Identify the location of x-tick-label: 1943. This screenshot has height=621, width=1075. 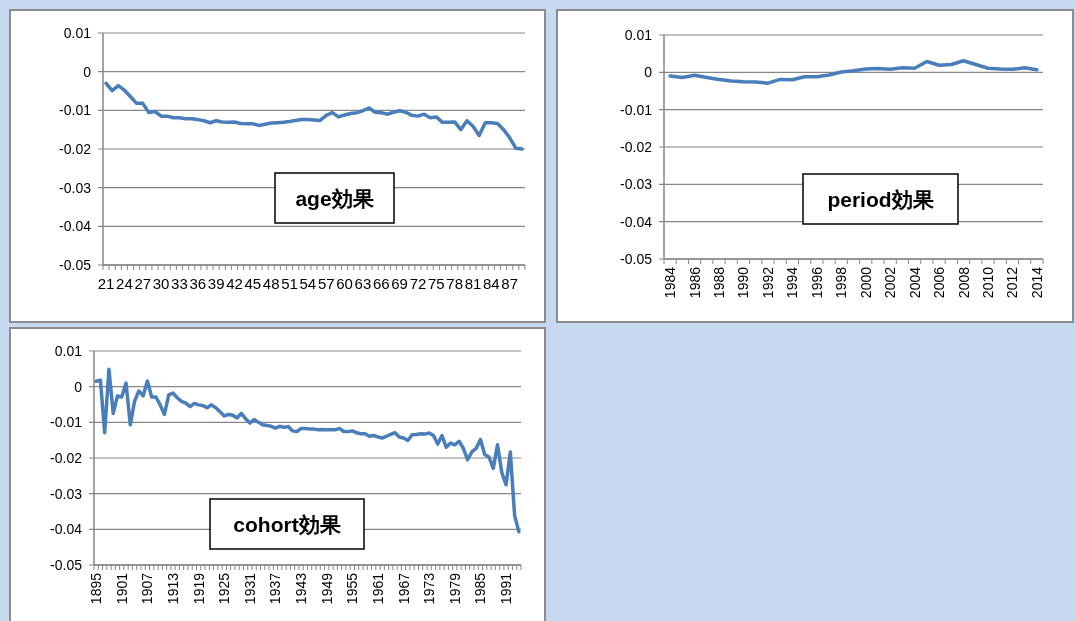
(301, 588).